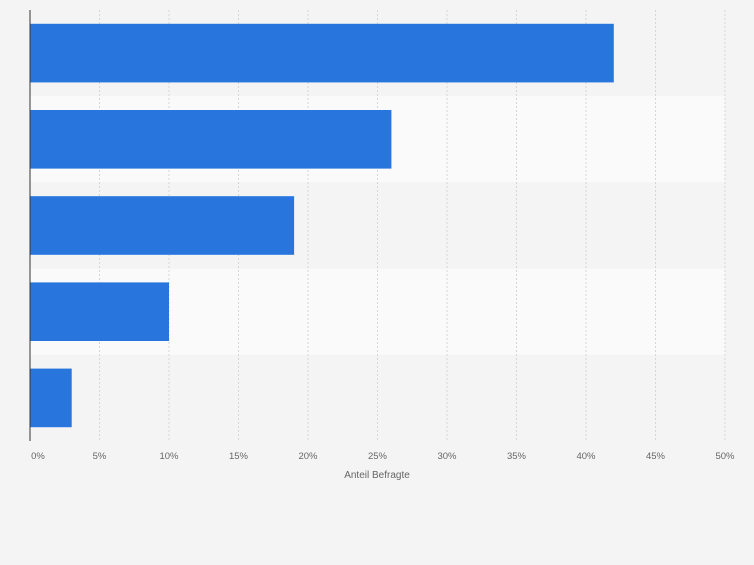  Describe the element at coordinates (100, 456) in the screenshot. I see `x-tick-label: 5%` at that location.